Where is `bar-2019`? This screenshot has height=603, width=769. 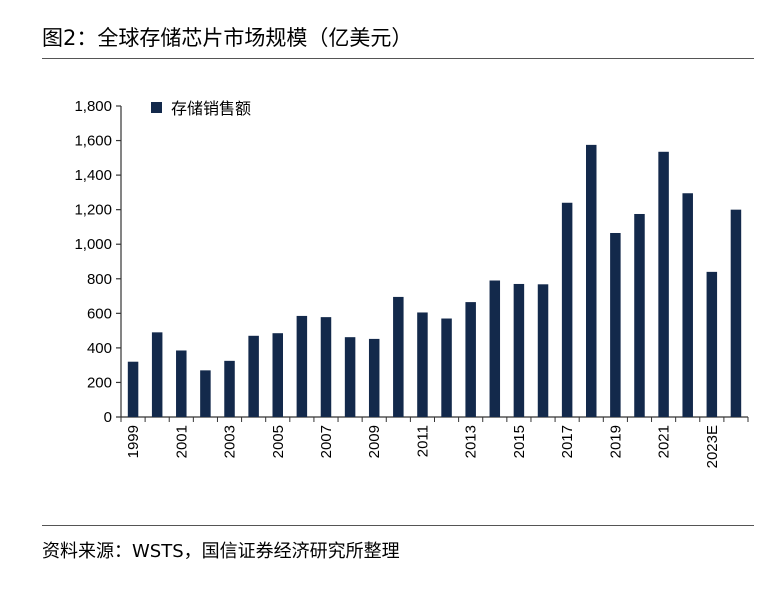
bar-2019 is located at coordinates (615, 324).